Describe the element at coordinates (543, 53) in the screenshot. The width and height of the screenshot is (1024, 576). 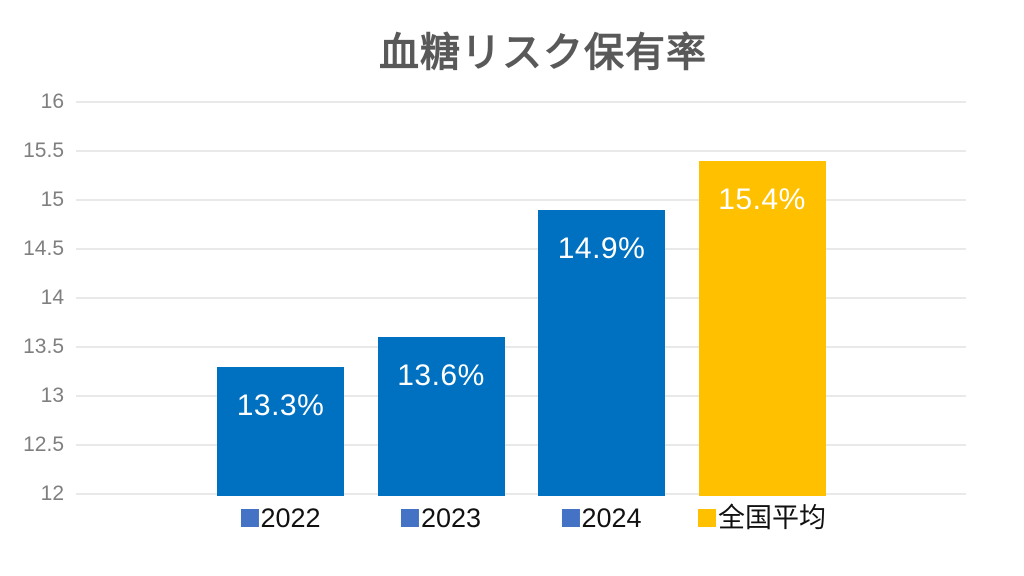
I see `chart-title: 血糖リスク保有率` at that location.